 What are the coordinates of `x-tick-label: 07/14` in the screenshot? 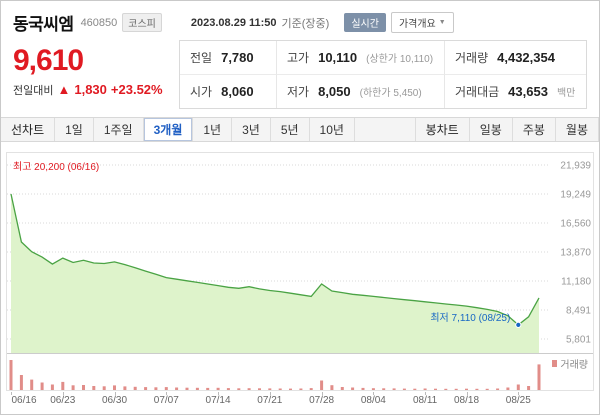 It's located at (218, 400).